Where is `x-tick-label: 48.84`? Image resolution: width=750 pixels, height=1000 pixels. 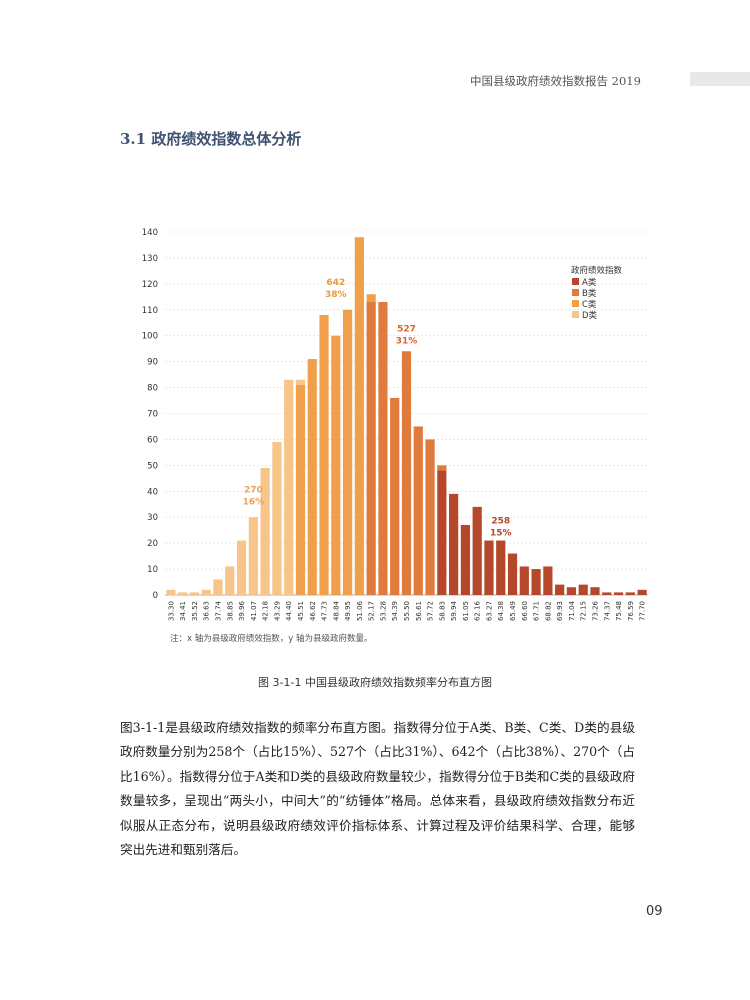
x-tick-label: 48.84 is located at coordinates (336, 610).